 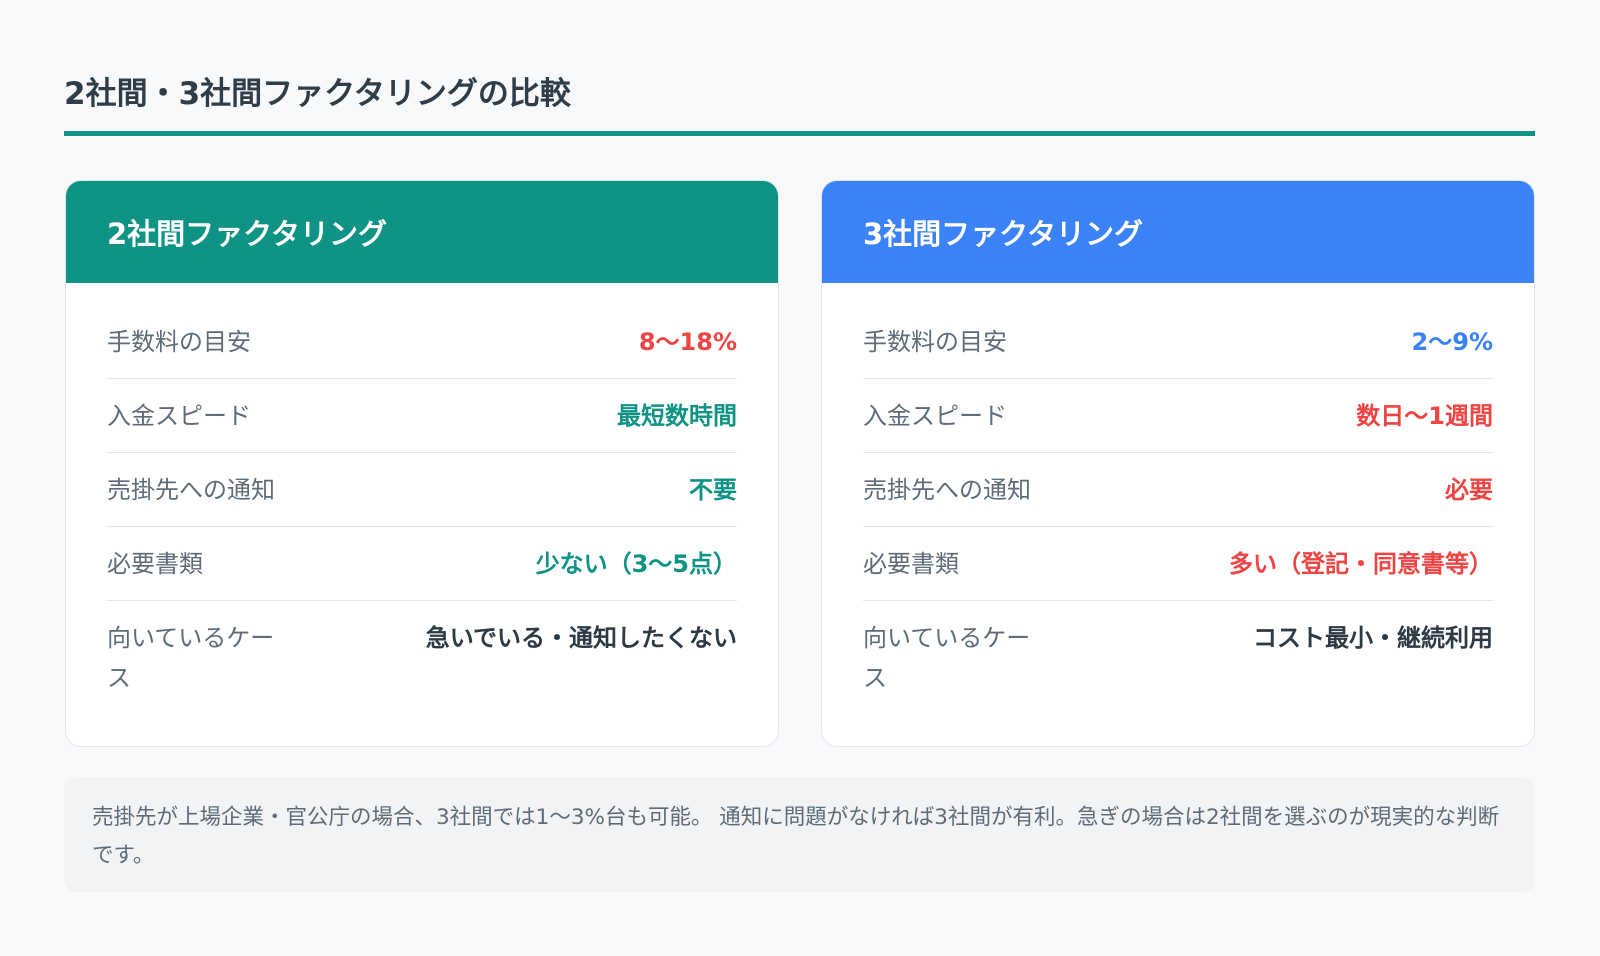 What do you see at coordinates (687, 342) in the screenshot?
I see `row-value: 8〜18%` at bounding box center [687, 342].